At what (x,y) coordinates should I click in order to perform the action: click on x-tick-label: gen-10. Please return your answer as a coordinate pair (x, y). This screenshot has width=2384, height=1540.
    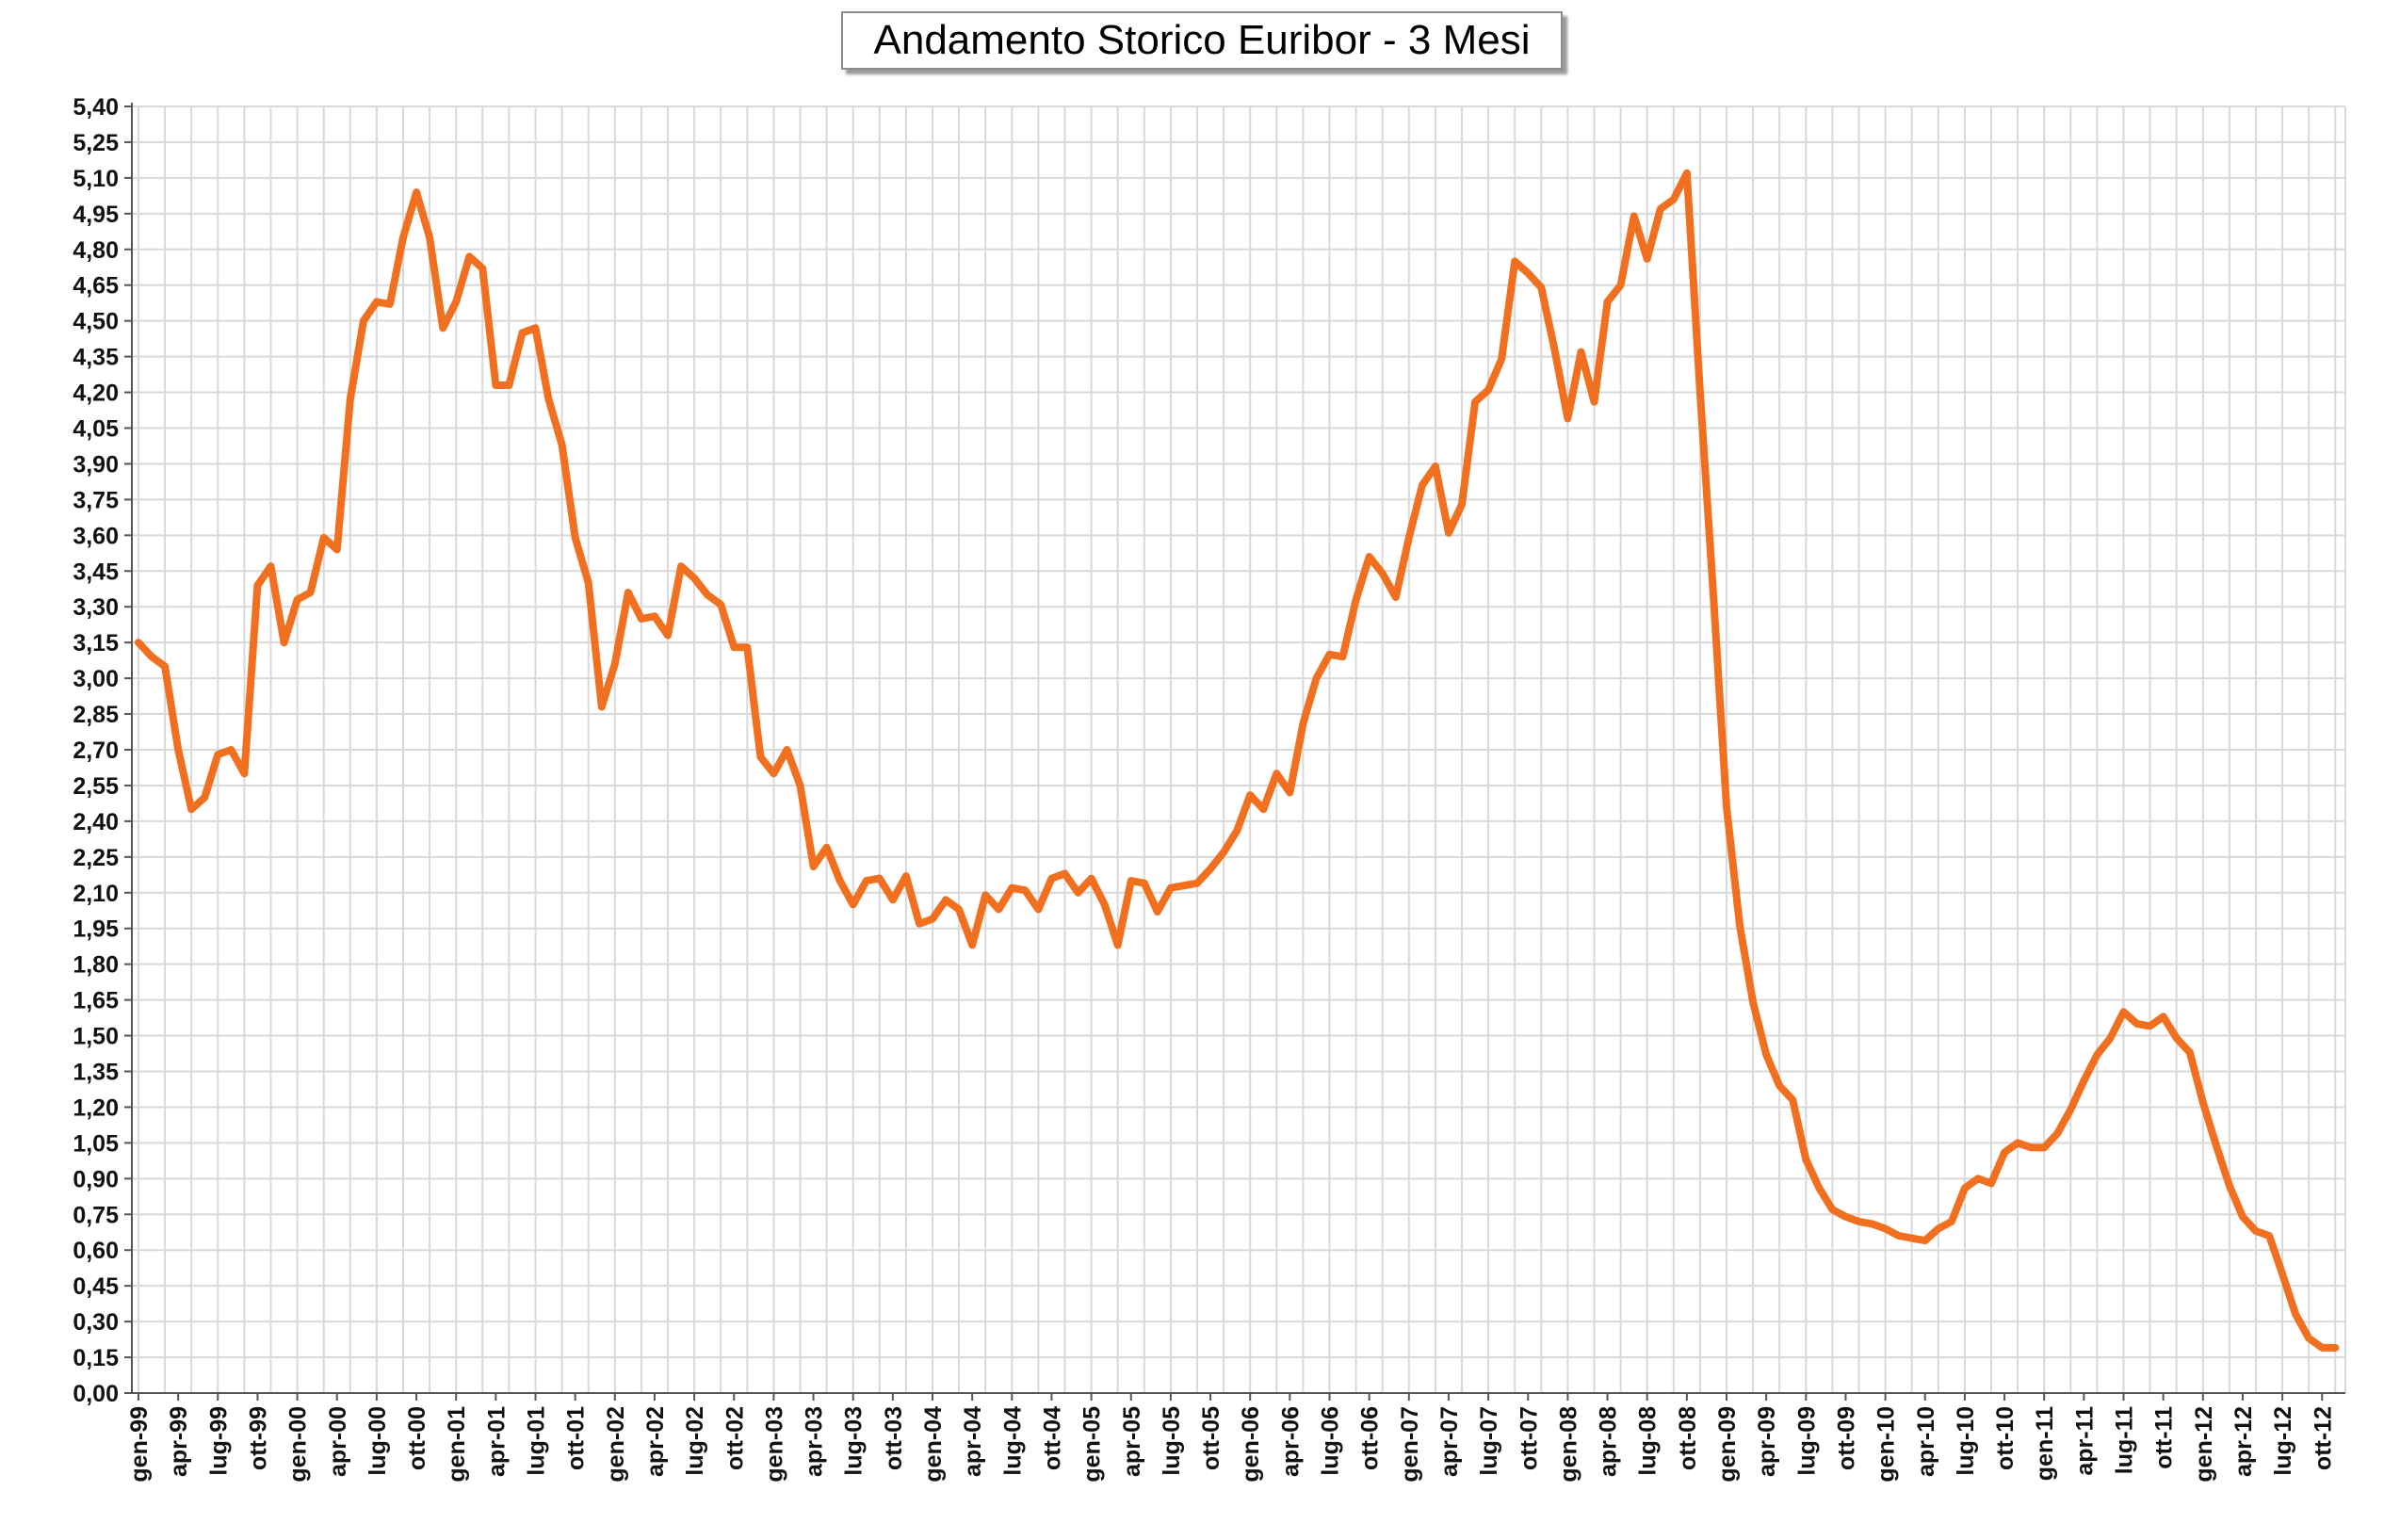
    Looking at the image, I should click on (1887, 1444).